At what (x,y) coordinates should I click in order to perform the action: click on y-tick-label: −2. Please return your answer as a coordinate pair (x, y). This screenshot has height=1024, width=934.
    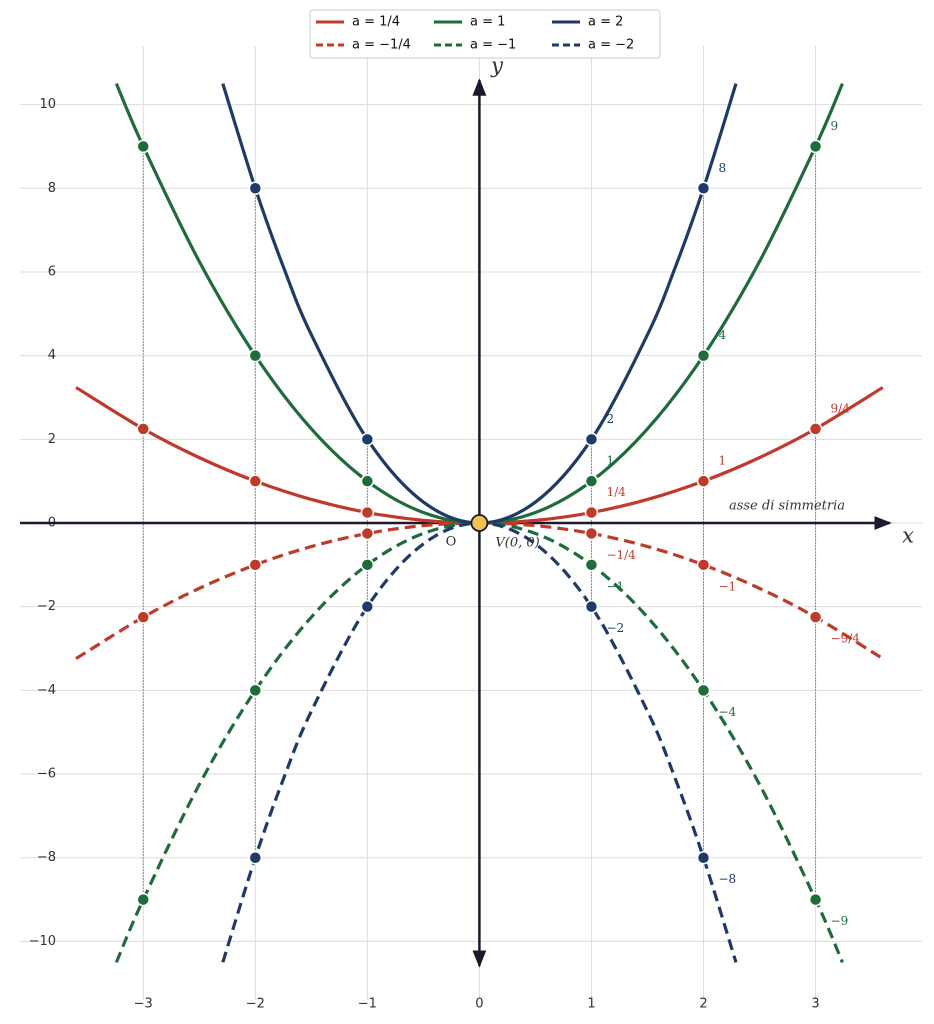
    Looking at the image, I should click on (46, 606).